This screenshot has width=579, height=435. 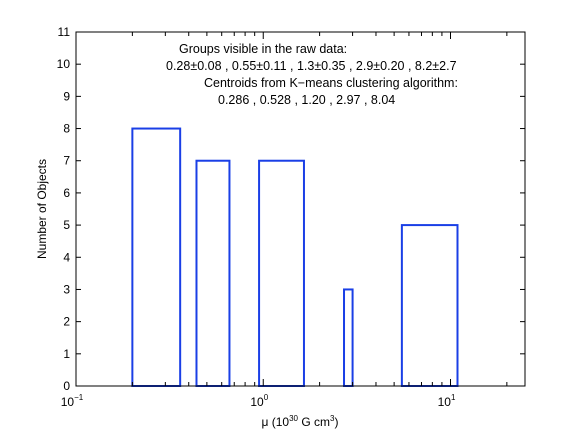 I want to click on y-tick-label: 5, so click(x=66, y=225).